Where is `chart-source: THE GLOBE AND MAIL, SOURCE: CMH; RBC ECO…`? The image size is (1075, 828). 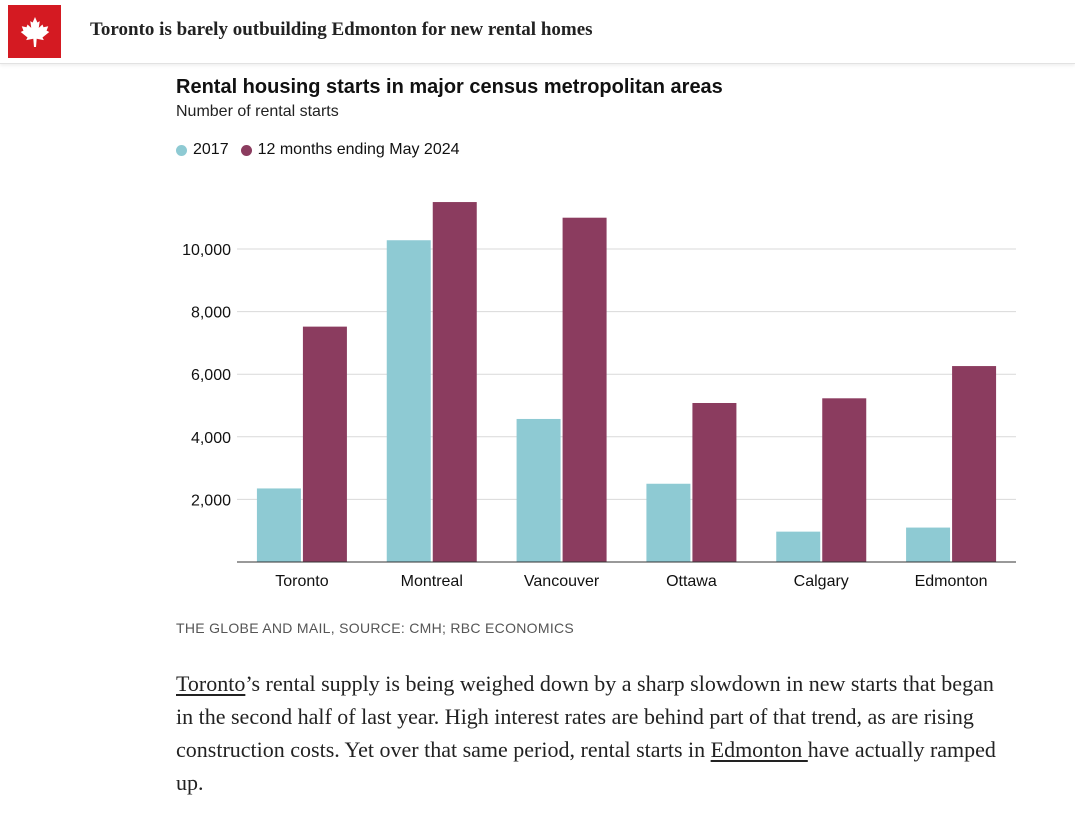
chart-source: THE GLOBE AND MAIL, SOURCE: CMH; RBC ECO… is located at coordinates (375, 628).